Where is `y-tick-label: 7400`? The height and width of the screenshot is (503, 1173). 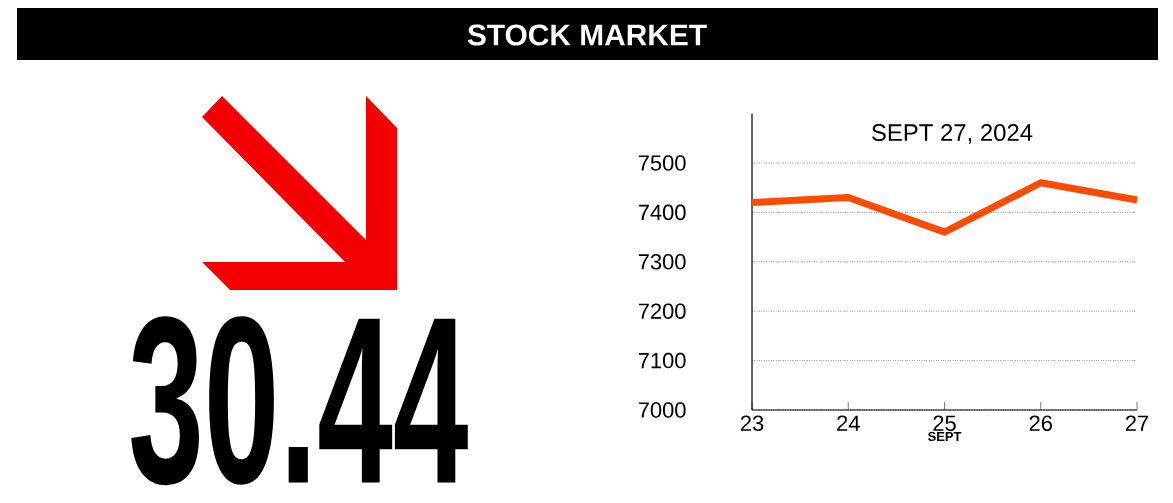
y-tick-label: 7400 is located at coordinates (662, 212).